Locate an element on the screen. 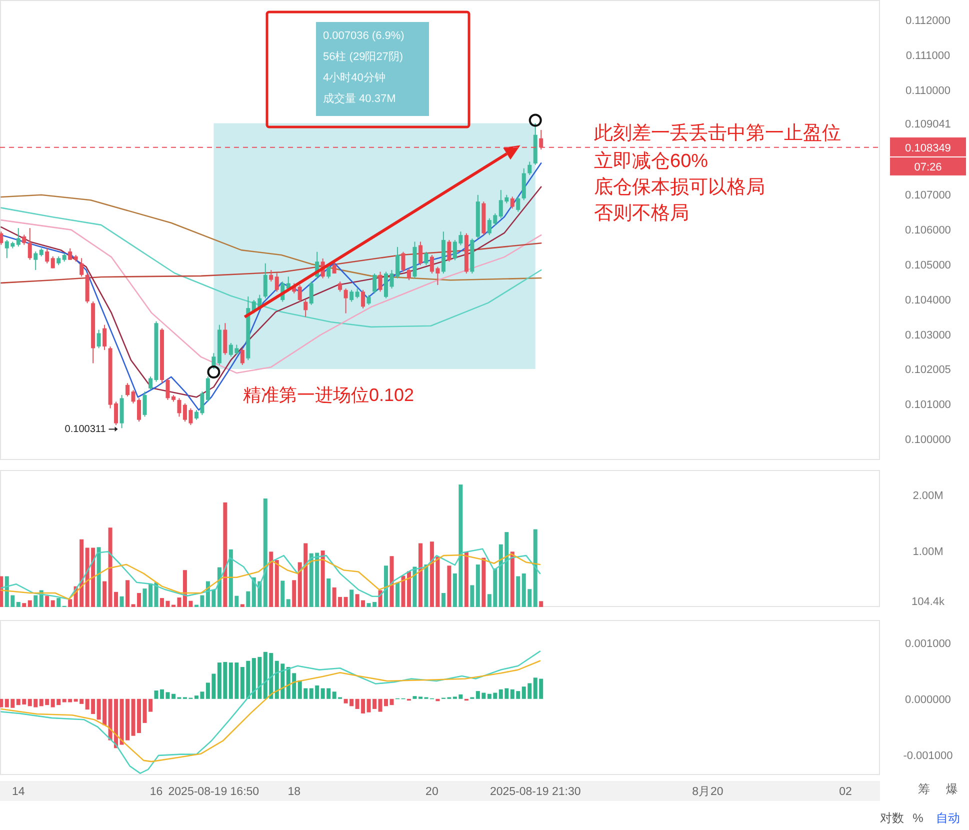  x-tick-label: 16 is located at coordinates (156, 792).